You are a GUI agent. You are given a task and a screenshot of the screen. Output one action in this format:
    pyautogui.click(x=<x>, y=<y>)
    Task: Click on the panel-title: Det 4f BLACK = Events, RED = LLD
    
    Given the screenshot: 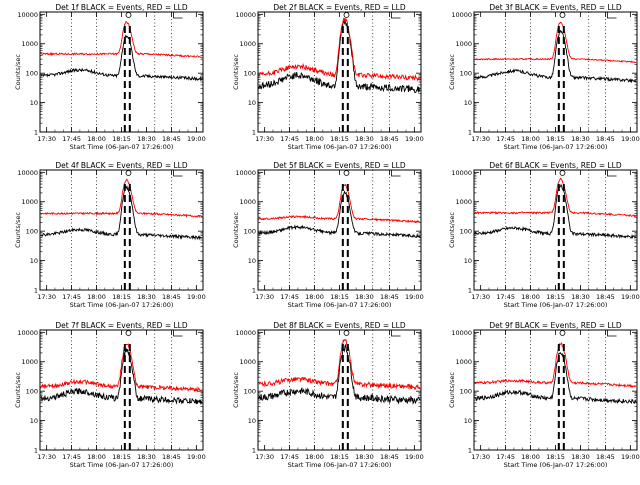 What is the action you would take?
    pyautogui.click(x=121, y=165)
    